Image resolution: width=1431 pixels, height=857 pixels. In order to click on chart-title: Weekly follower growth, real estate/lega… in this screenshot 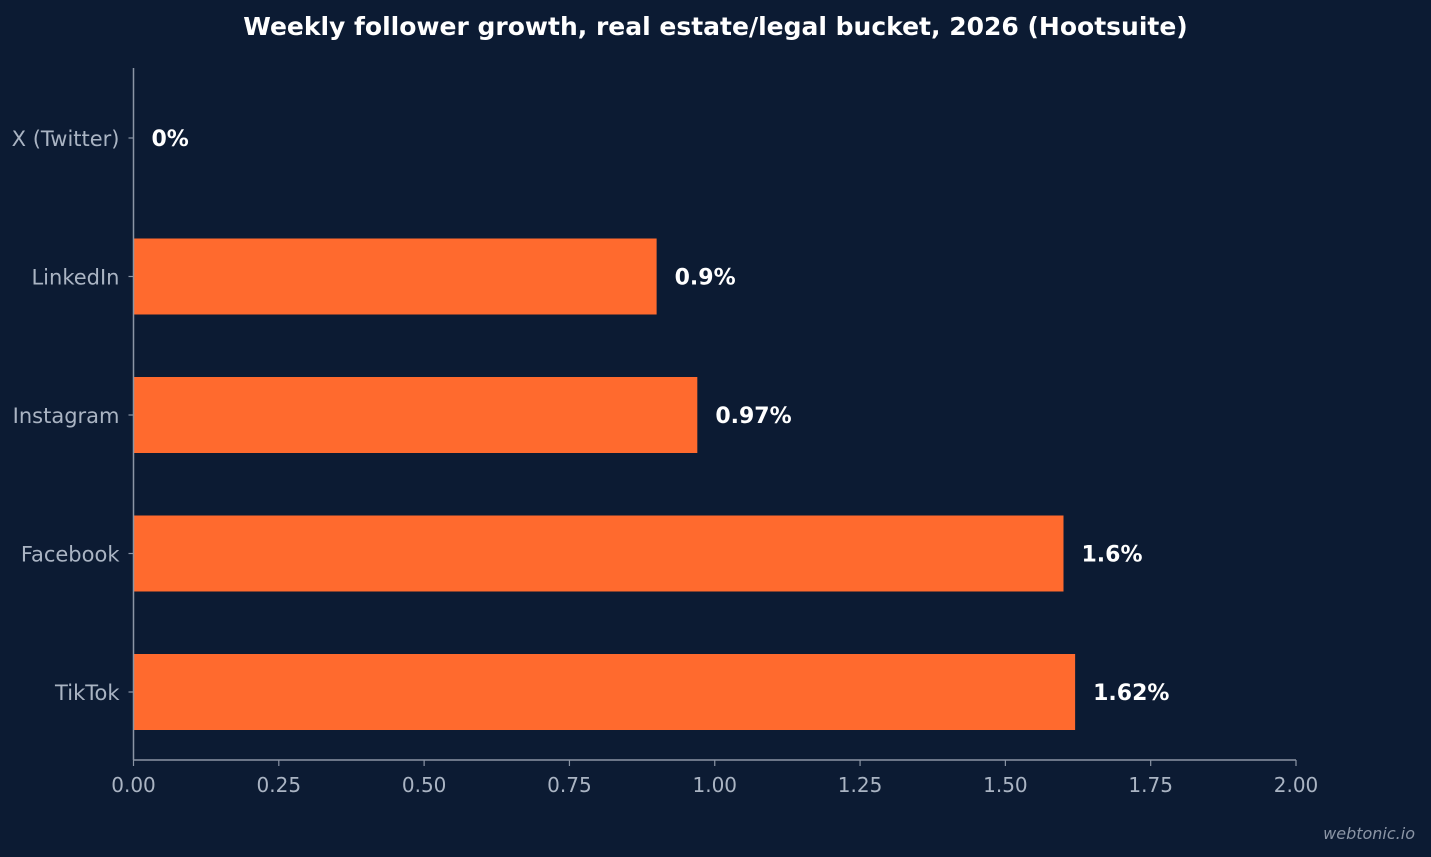, I will do `click(715, 26)`.